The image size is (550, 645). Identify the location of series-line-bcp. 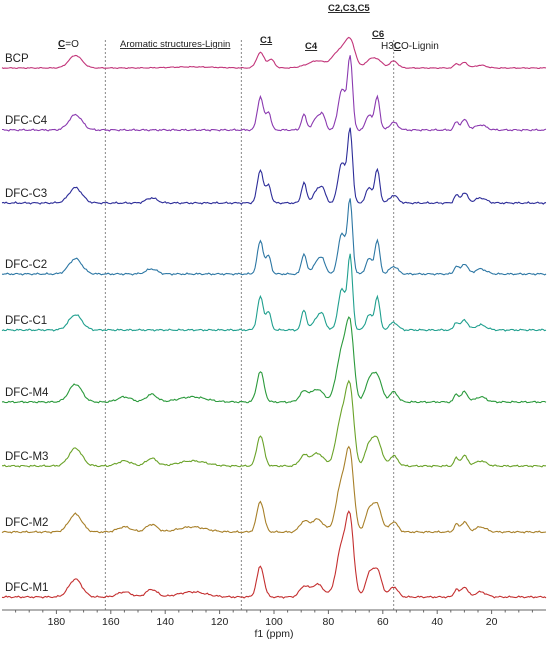
(274, 52).